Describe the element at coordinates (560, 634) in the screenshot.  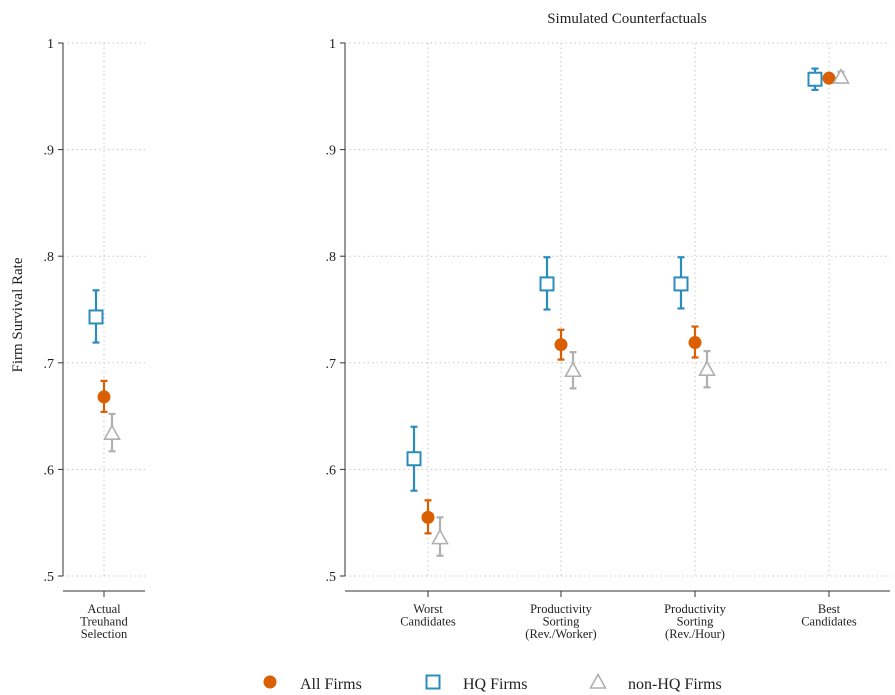
I see `x-tick-label: (Rev./Worker)` at that location.